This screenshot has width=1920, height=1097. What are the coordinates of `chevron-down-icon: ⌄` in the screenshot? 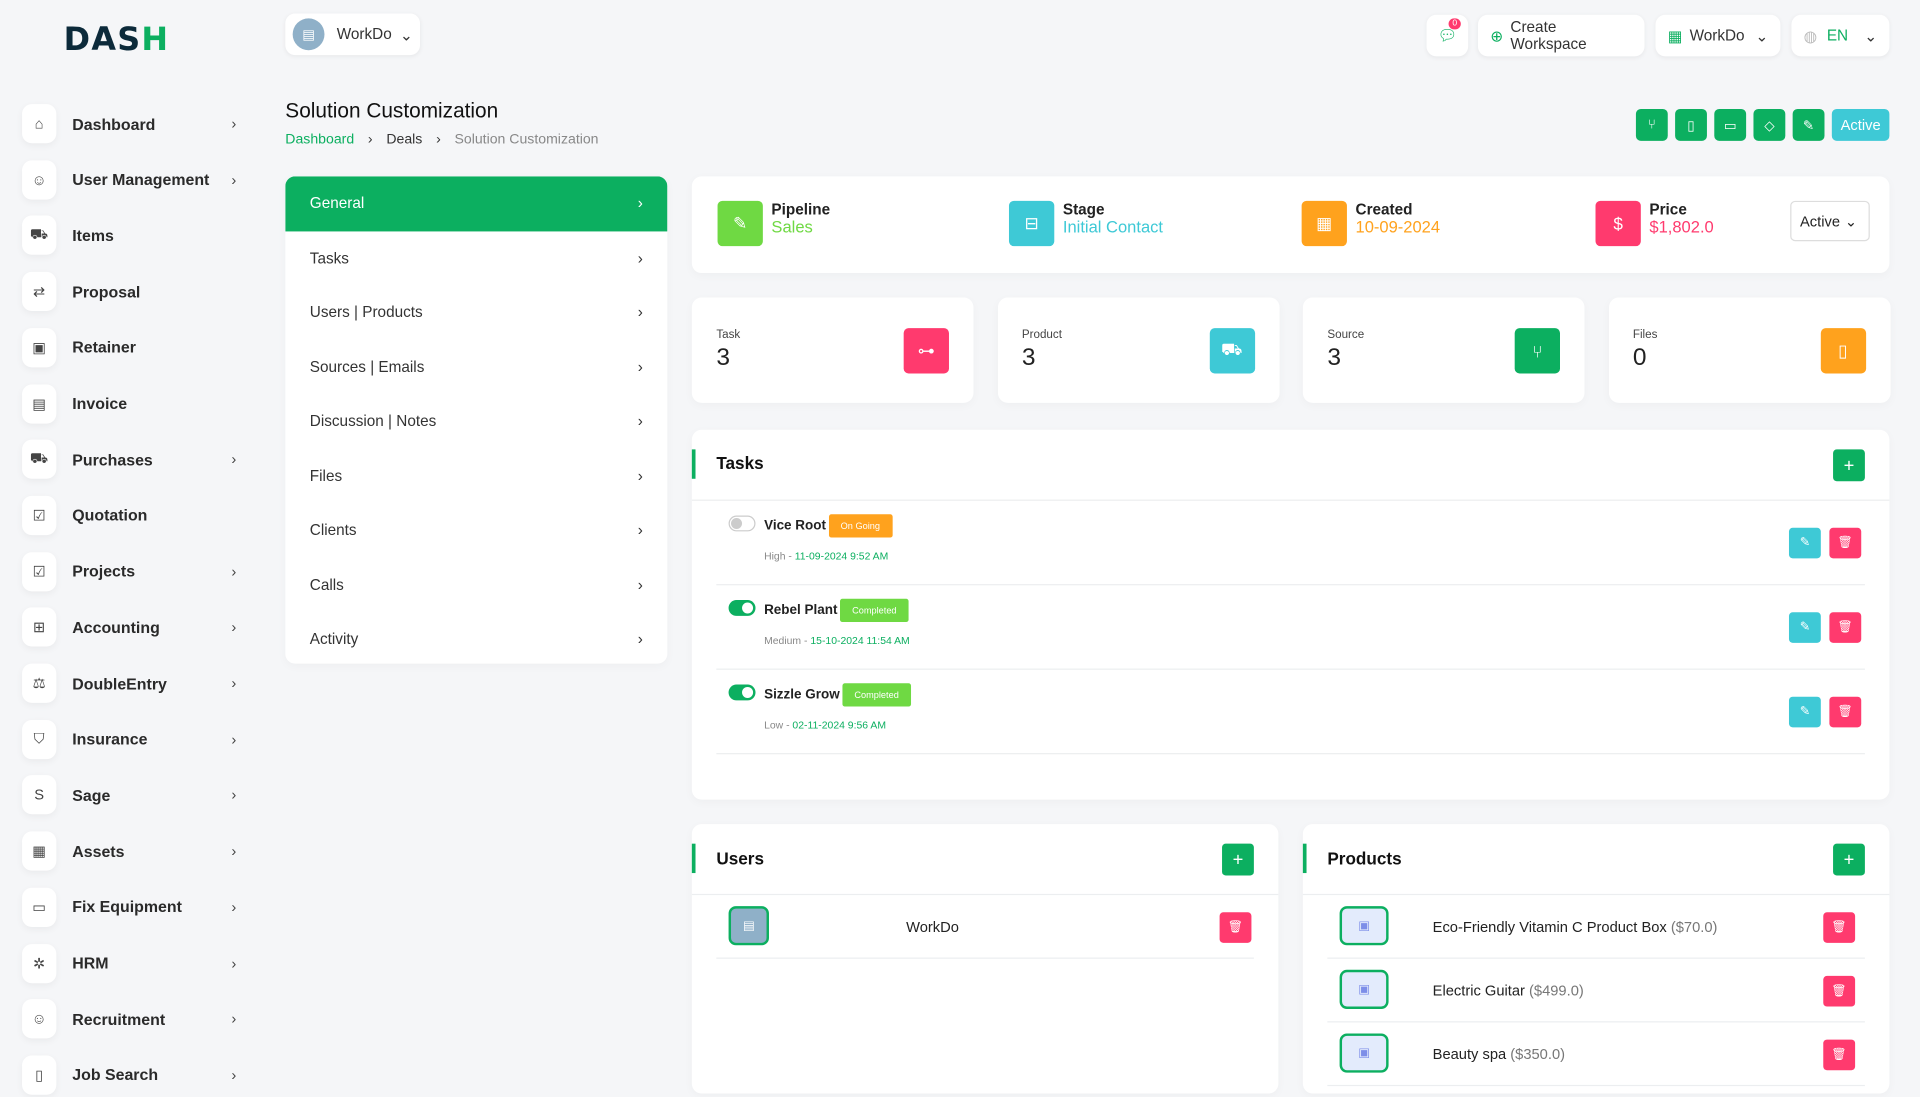 It's located at (1871, 36).